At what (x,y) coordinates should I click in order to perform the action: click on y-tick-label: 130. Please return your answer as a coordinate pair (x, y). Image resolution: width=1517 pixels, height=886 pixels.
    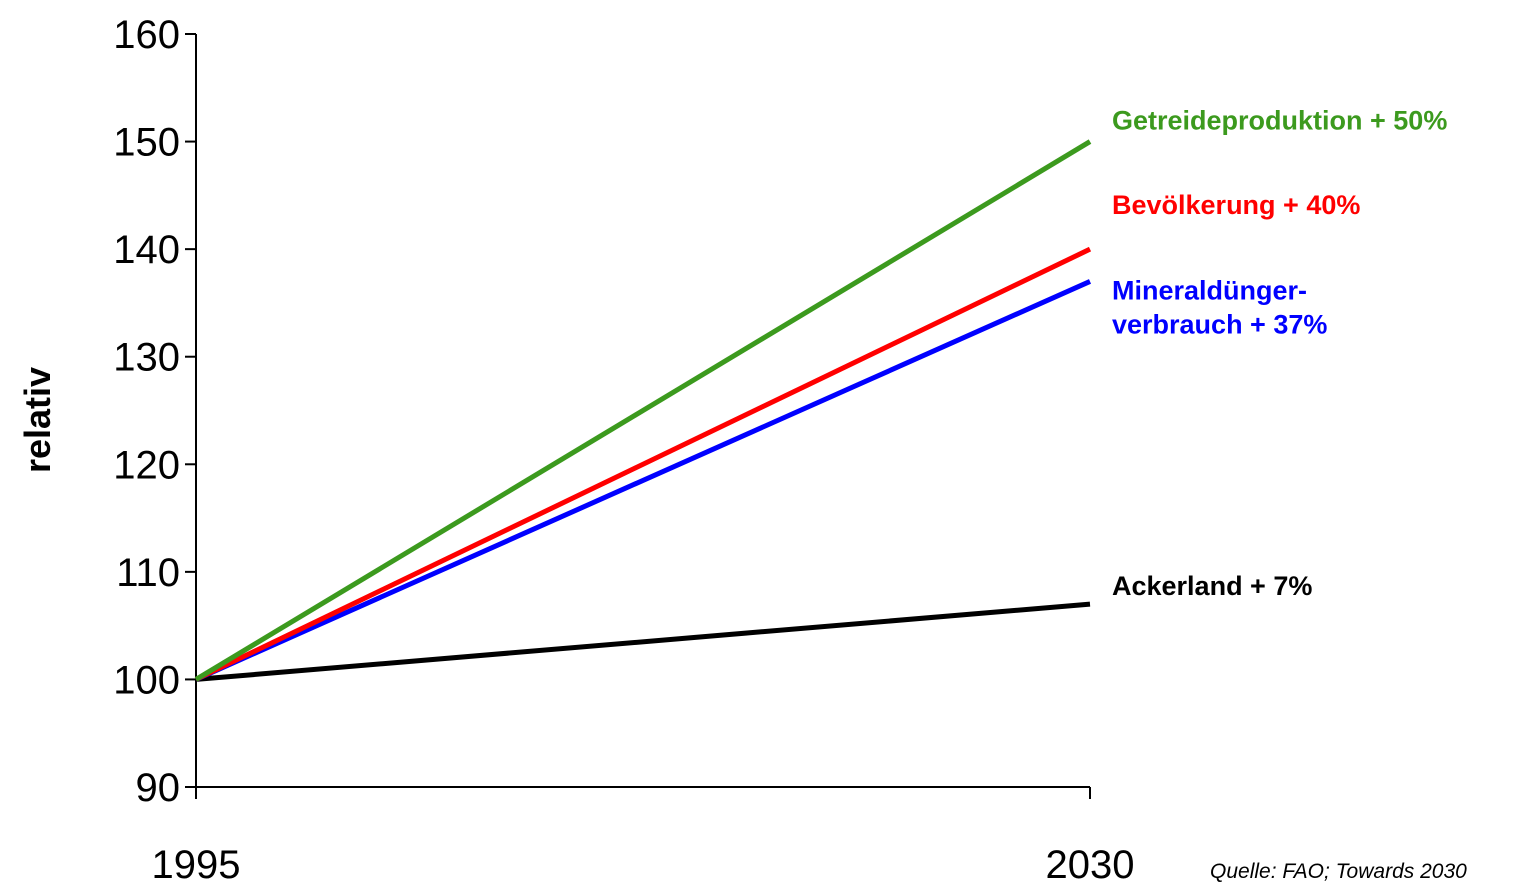
    Looking at the image, I should click on (146, 358).